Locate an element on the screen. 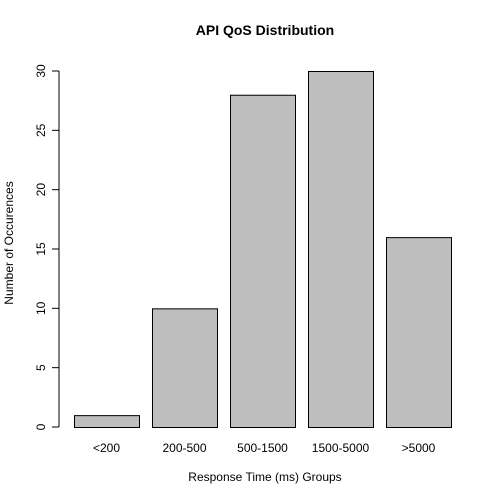  y-axis-label: Number of Occurences is located at coordinates (9, 242).